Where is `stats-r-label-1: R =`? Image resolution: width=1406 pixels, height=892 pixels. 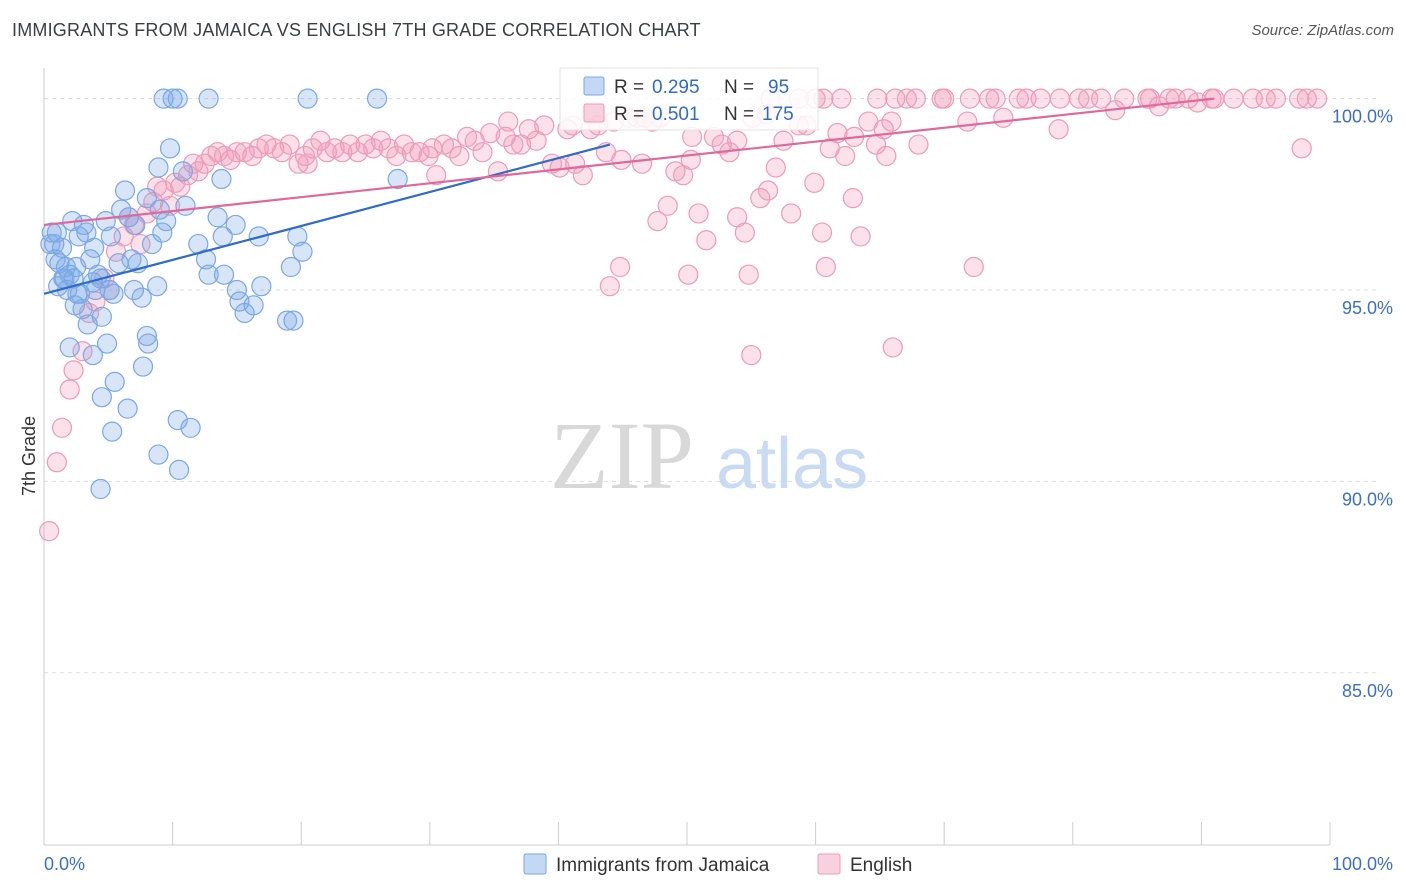
stats-r-label-1: R = is located at coordinates (629, 87).